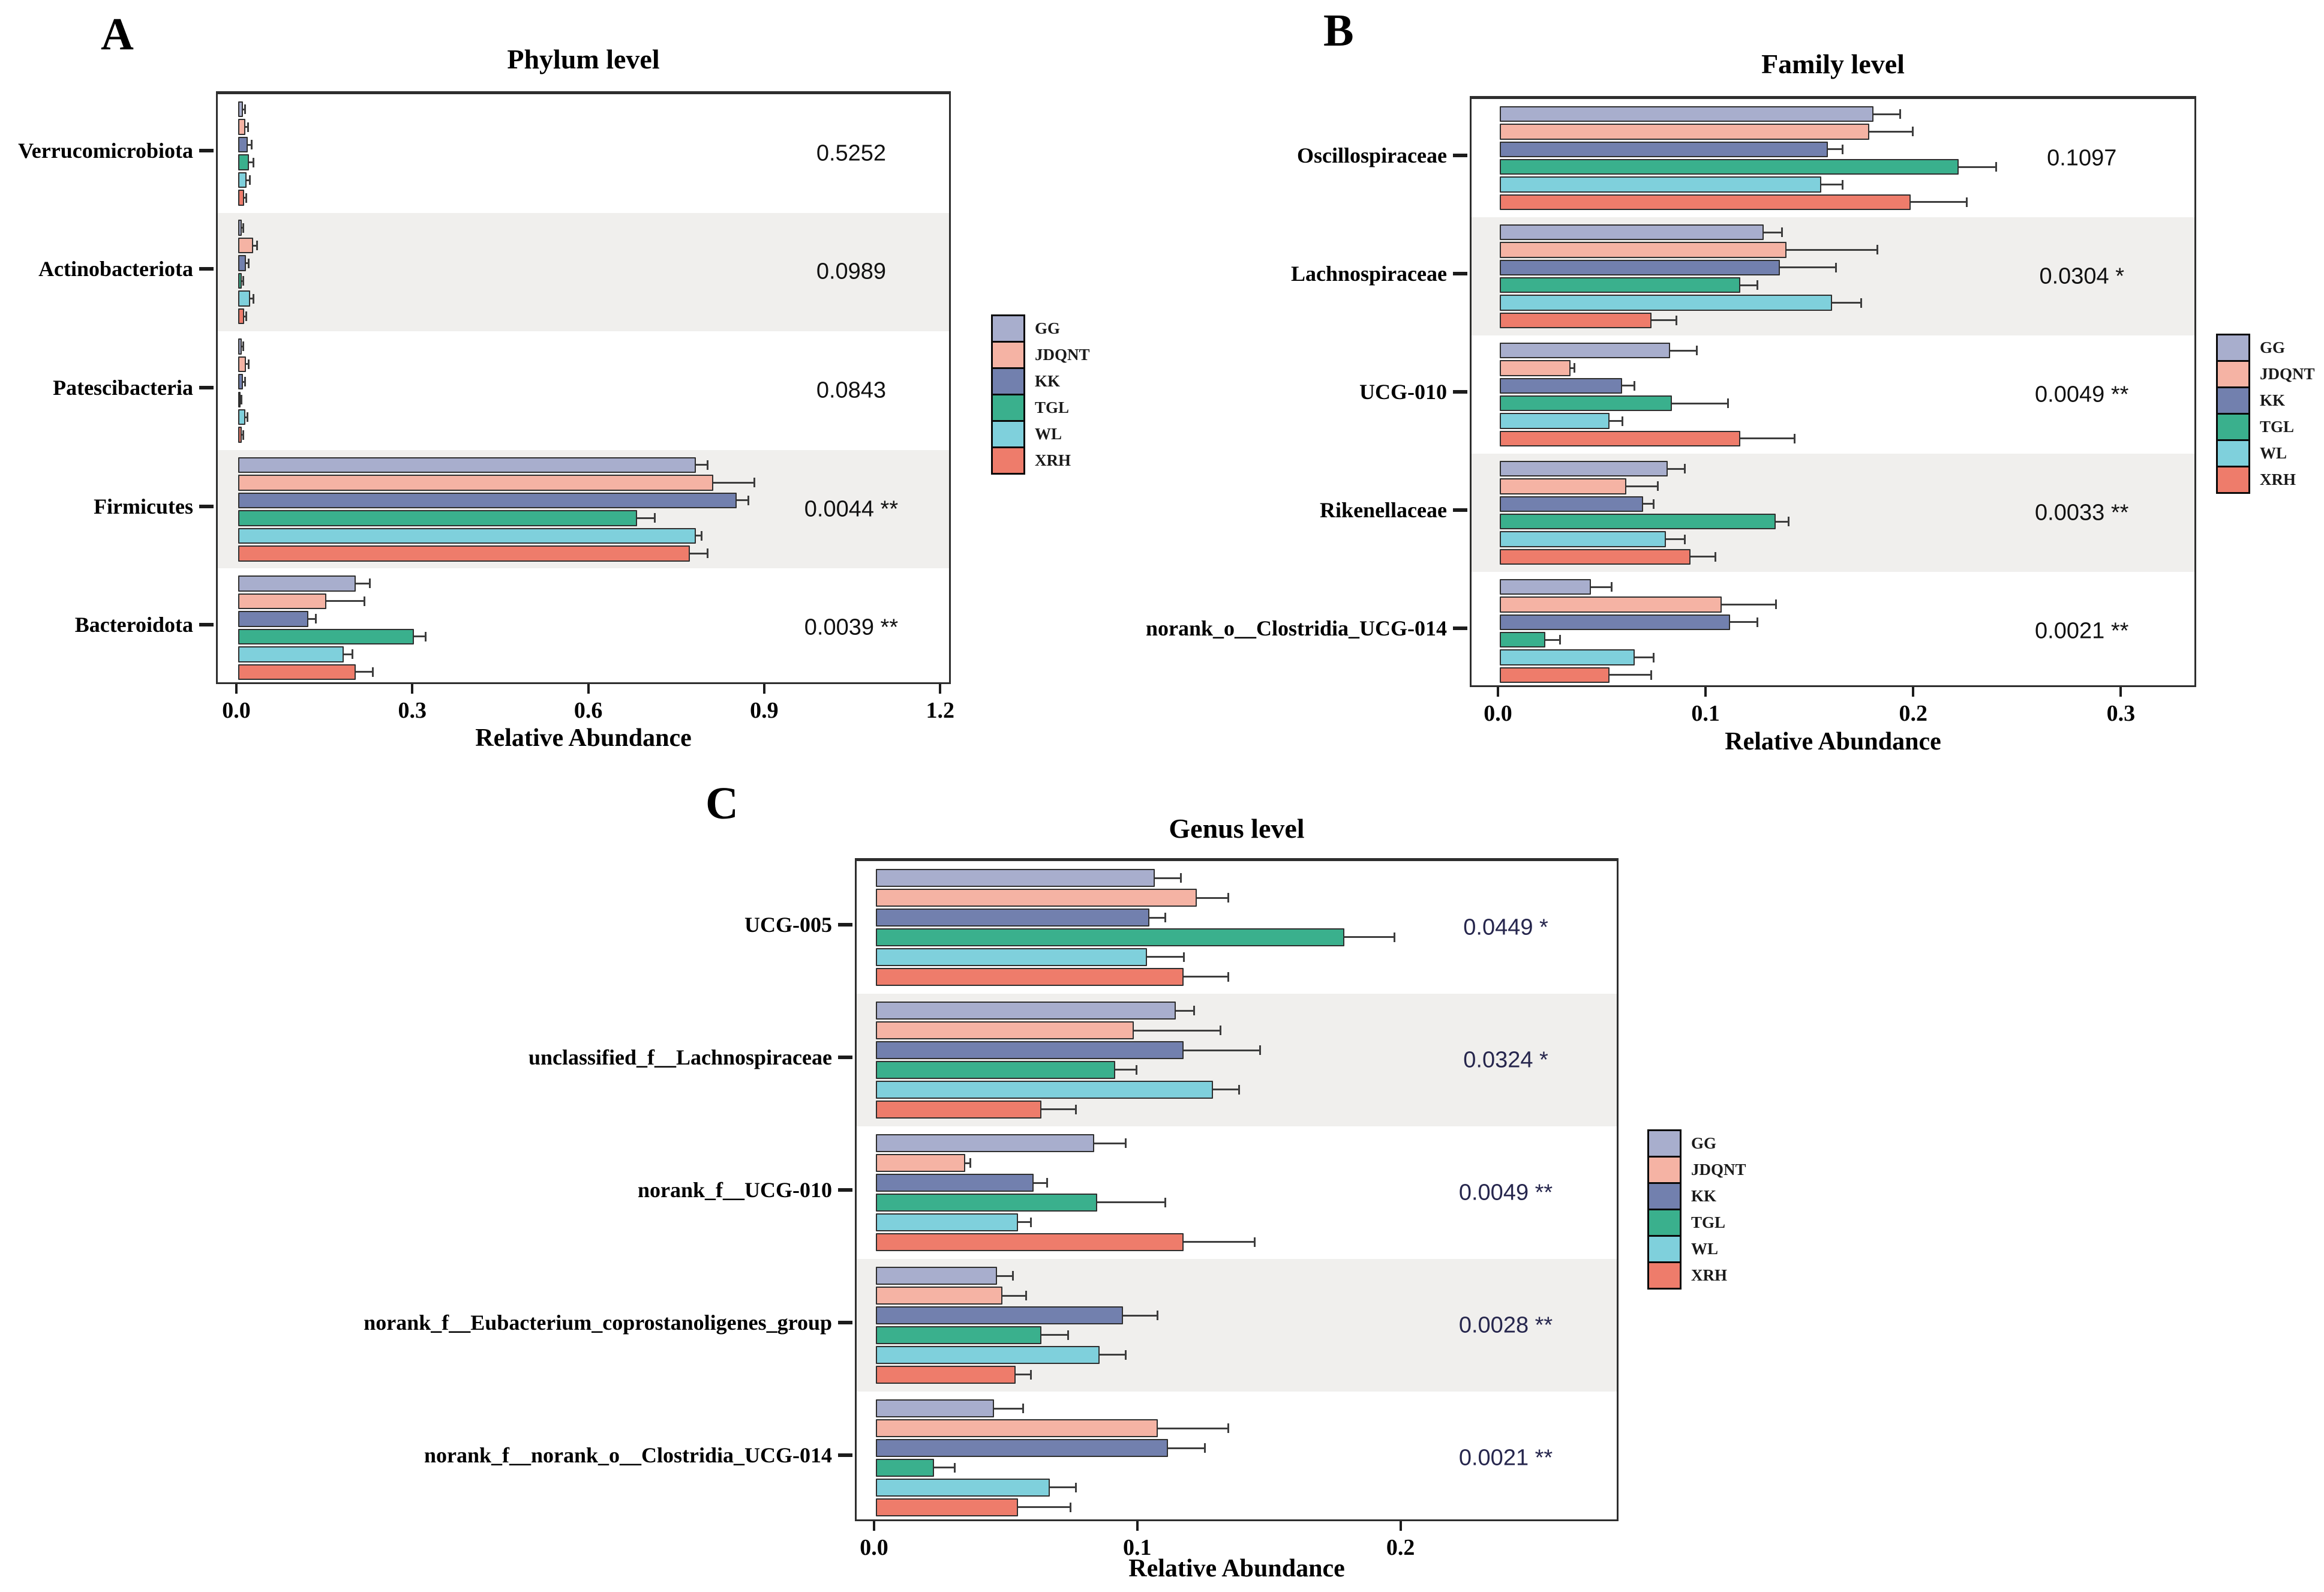  What do you see at coordinates (1664, 1275) in the screenshot?
I see `legend-swatch-XRH` at bounding box center [1664, 1275].